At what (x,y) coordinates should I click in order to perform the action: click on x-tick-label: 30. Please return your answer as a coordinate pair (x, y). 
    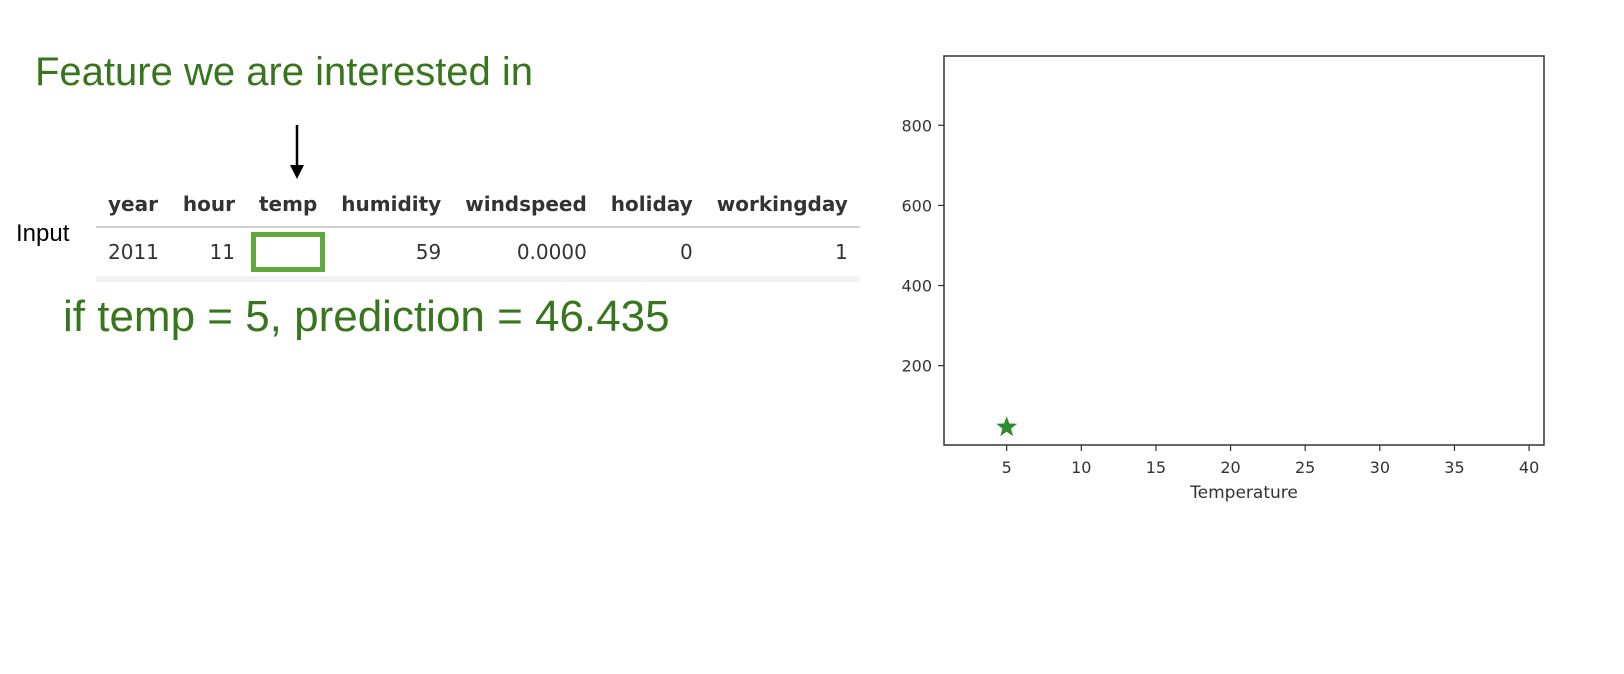
    Looking at the image, I should click on (1380, 467).